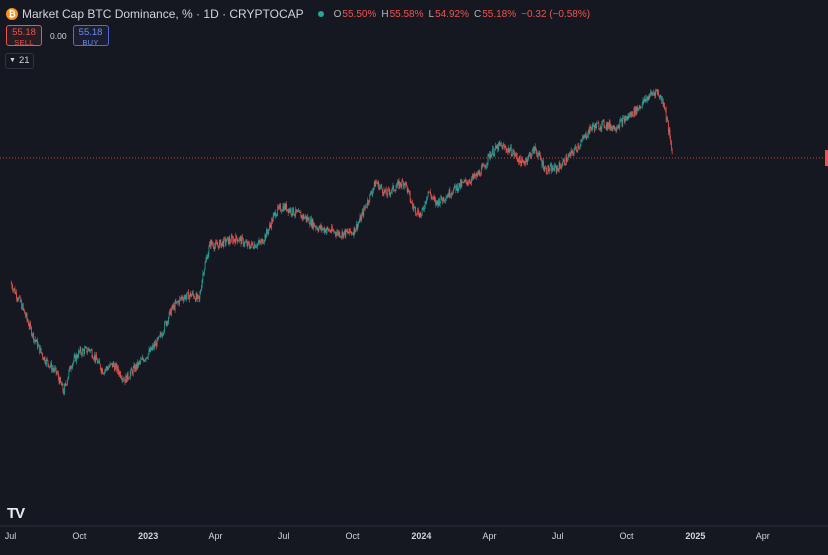 The width and height of the screenshot is (828, 555). Describe the element at coordinates (16, 513) in the screenshot. I see `tradingview-logo-icon: TV` at that location.